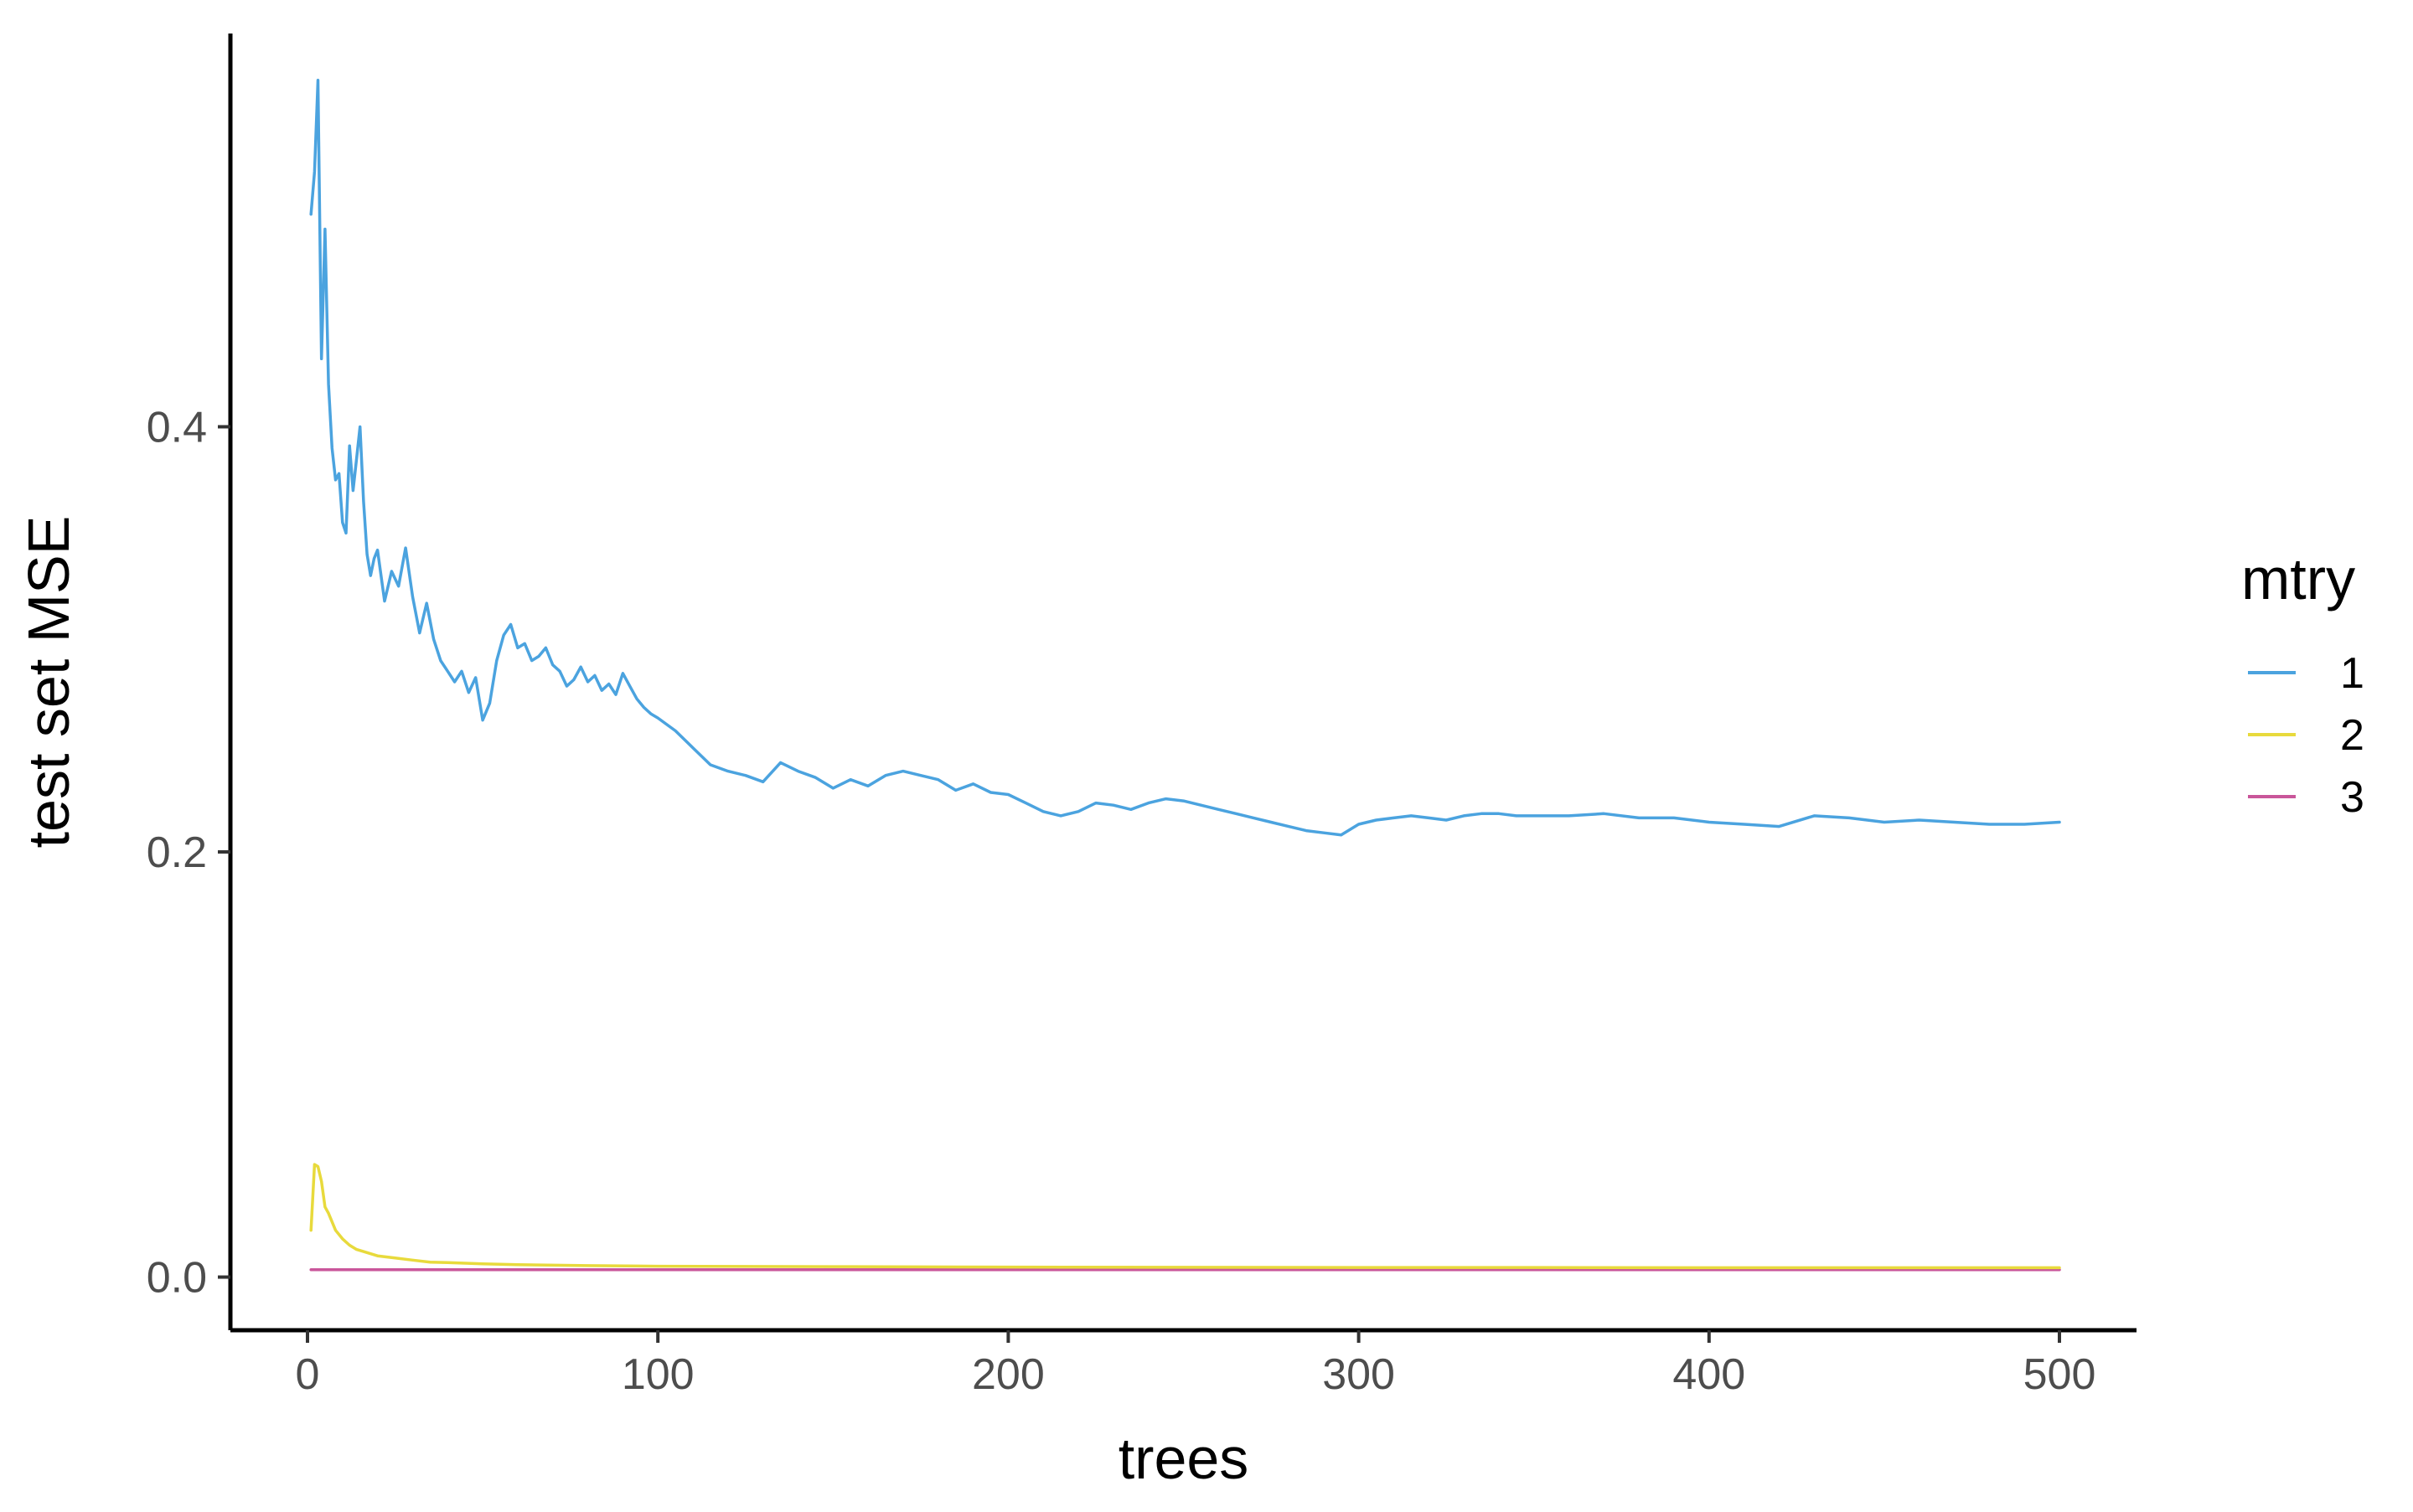 The height and width of the screenshot is (1512, 2413). What do you see at coordinates (2298, 579) in the screenshot?
I see `legend-title: mtry` at bounding box center [2298, 579].